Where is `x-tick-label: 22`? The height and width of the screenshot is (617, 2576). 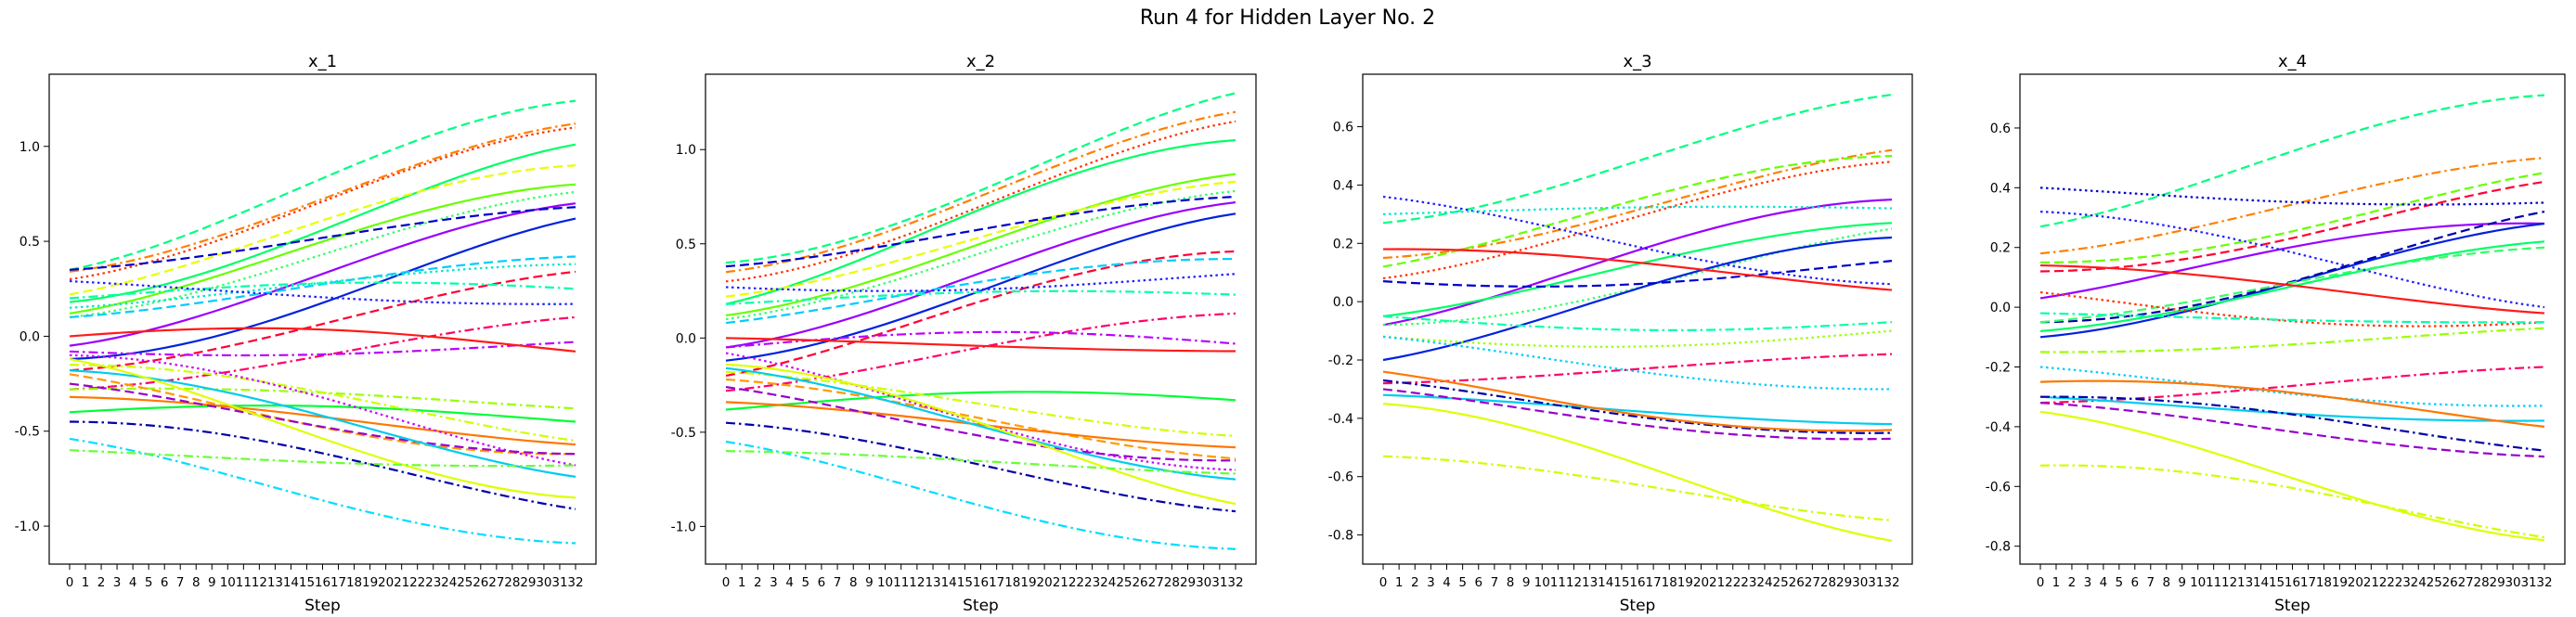
x-tick-label: 22 is located at coordinates (2387, 582).